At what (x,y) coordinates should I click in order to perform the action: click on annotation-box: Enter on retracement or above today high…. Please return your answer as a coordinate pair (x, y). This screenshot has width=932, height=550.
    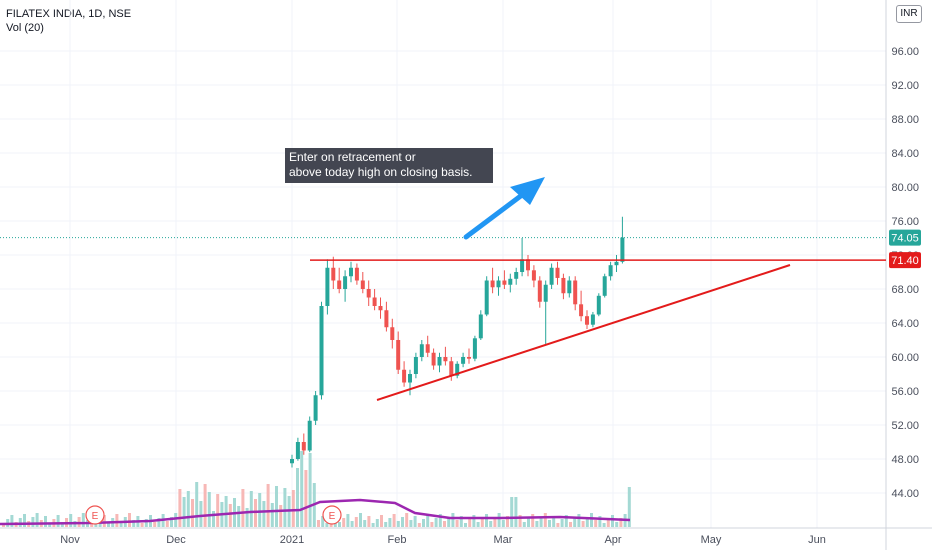
    Looking at the image, I should click on (389, 165).